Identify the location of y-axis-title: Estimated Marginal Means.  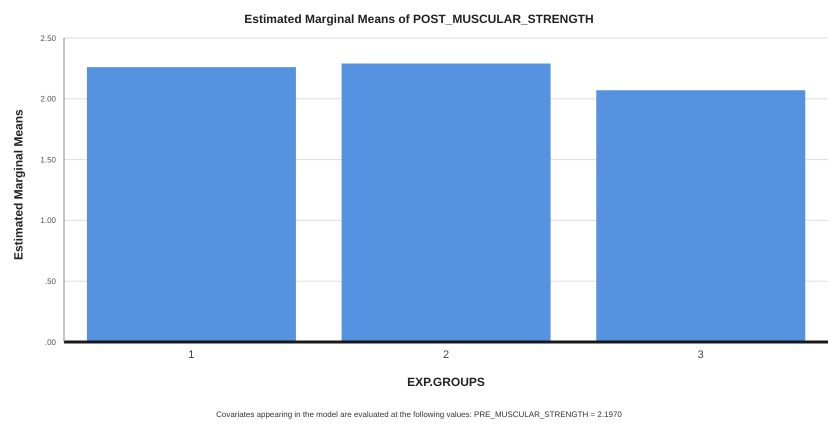
(18, 184).